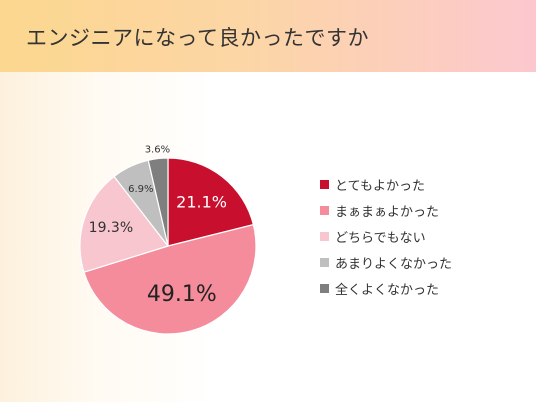 This screenshot has height=402, width=536. I want to click on legend-label: 全くよくなかった, so click(387, 290).